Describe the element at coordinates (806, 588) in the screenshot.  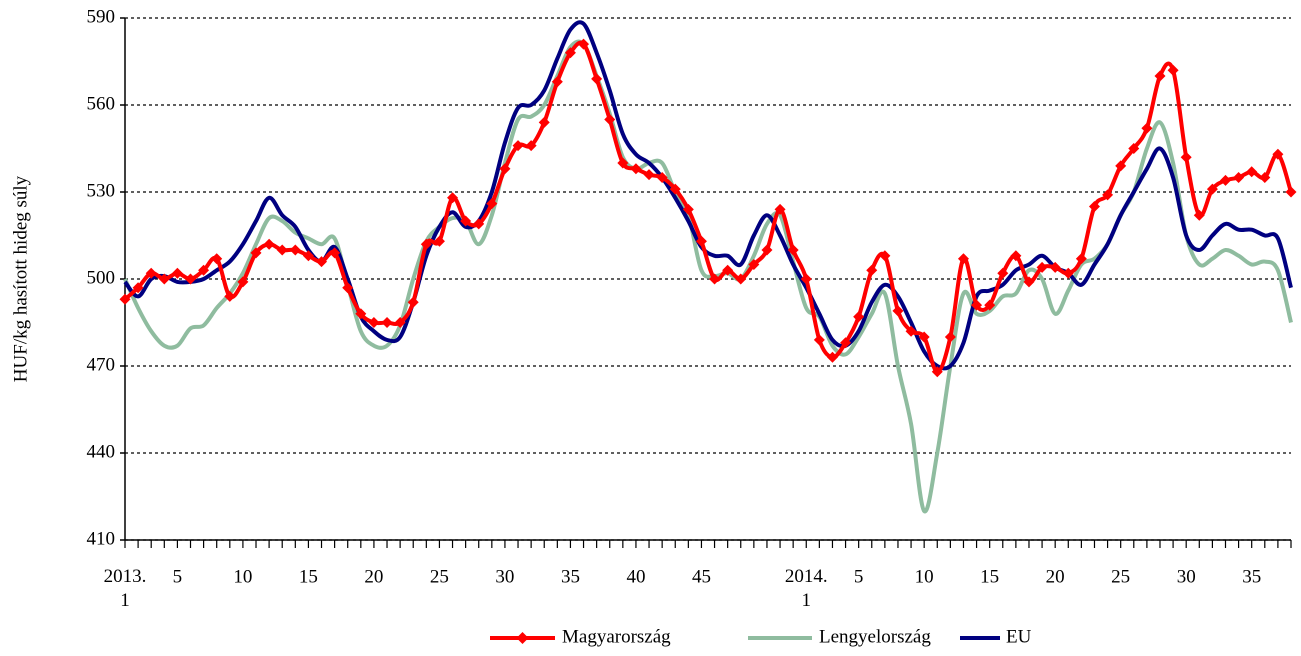
I see `x-tick-label: 2014. 1` at that location.